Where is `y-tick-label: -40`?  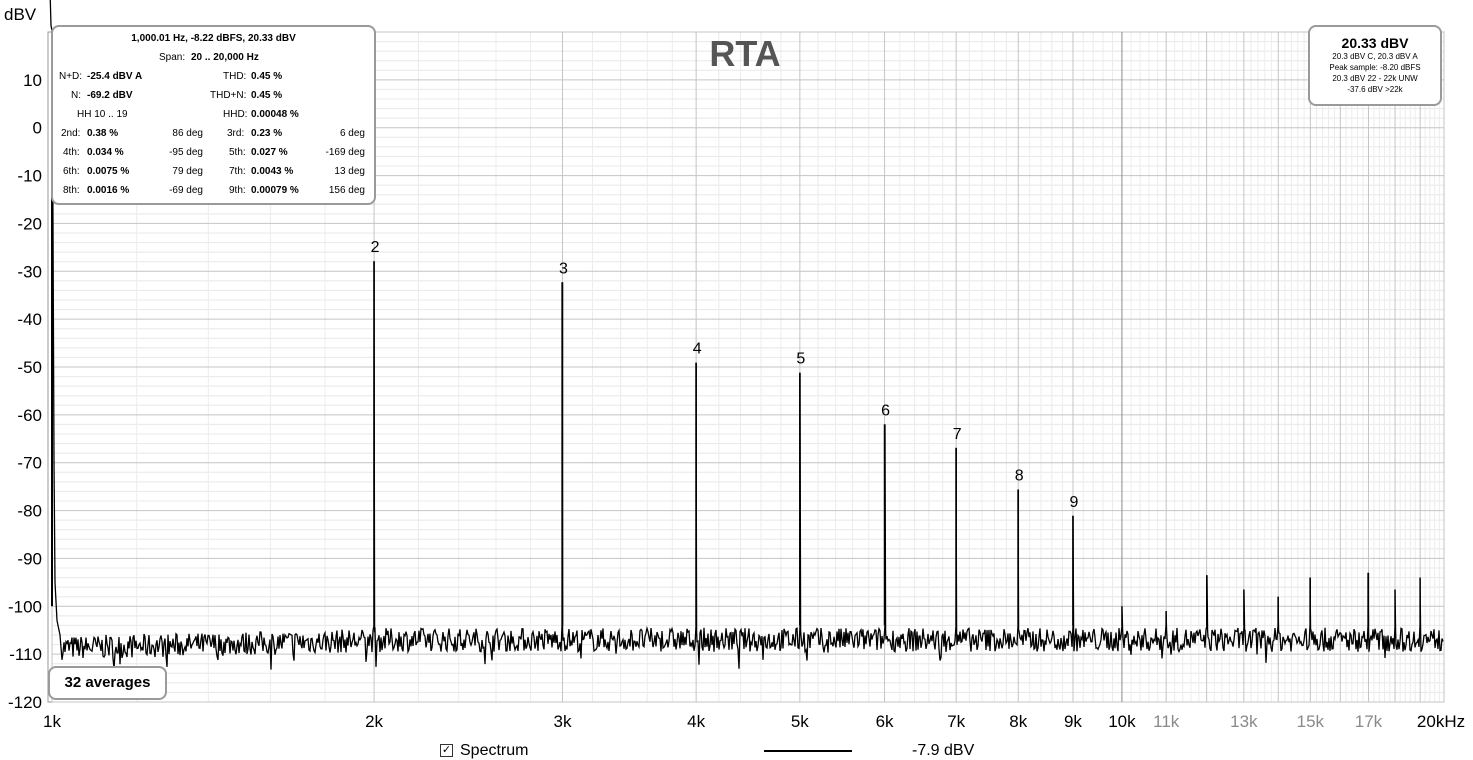
y-tick-label: -40 is located at coordinates (29, 319).